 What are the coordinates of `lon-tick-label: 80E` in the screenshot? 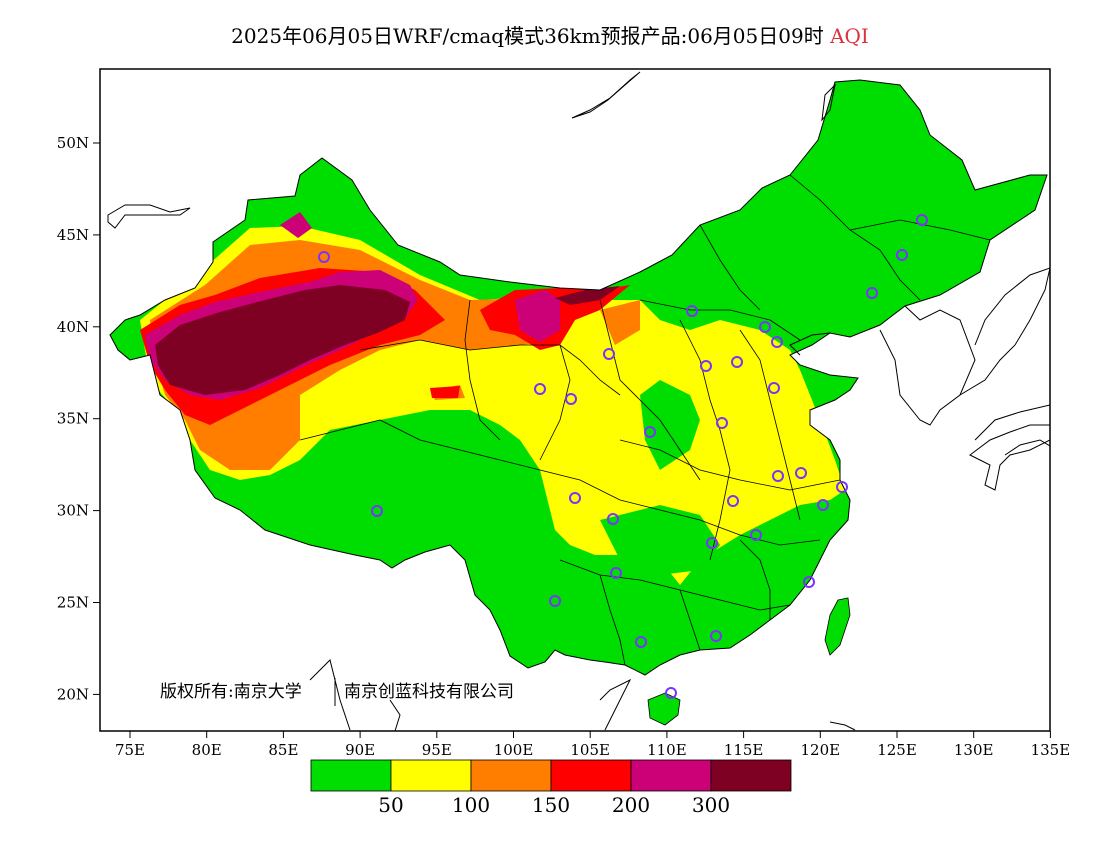 It's located at (207, 750).